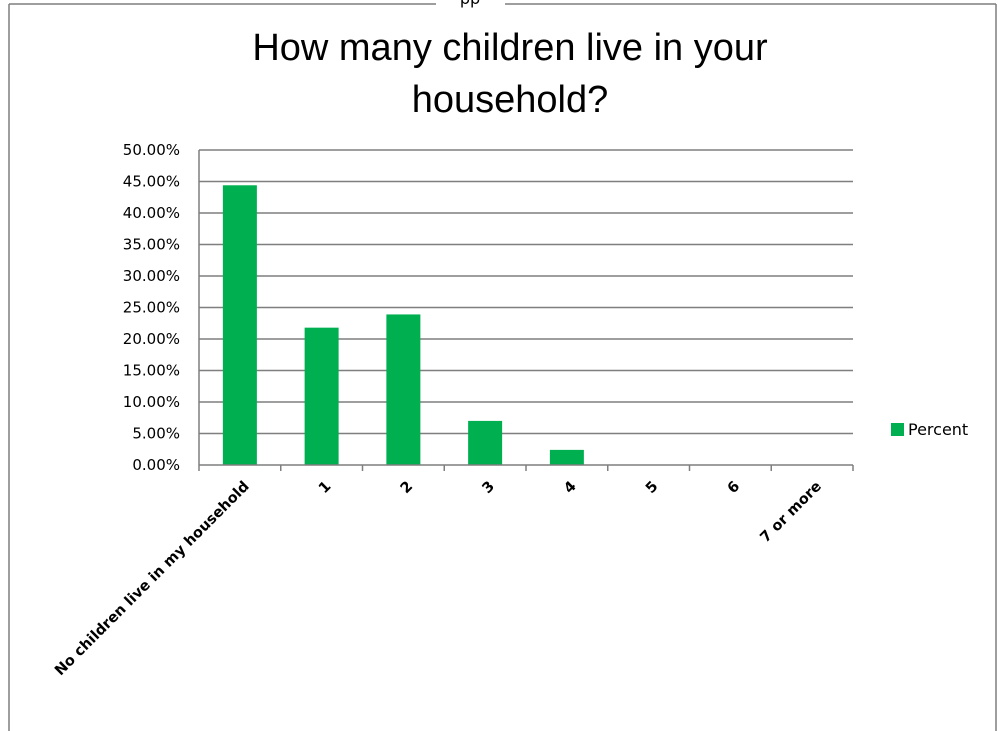 The image size is (998, 731). I want to click on y-tick-label: 25.00%, so click(151, 308).